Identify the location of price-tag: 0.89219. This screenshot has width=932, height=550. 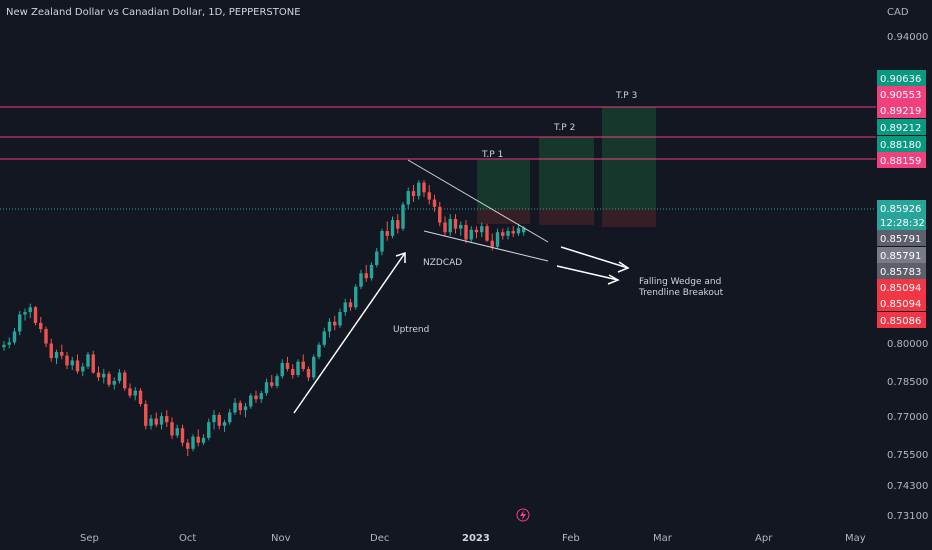
(901, 110).